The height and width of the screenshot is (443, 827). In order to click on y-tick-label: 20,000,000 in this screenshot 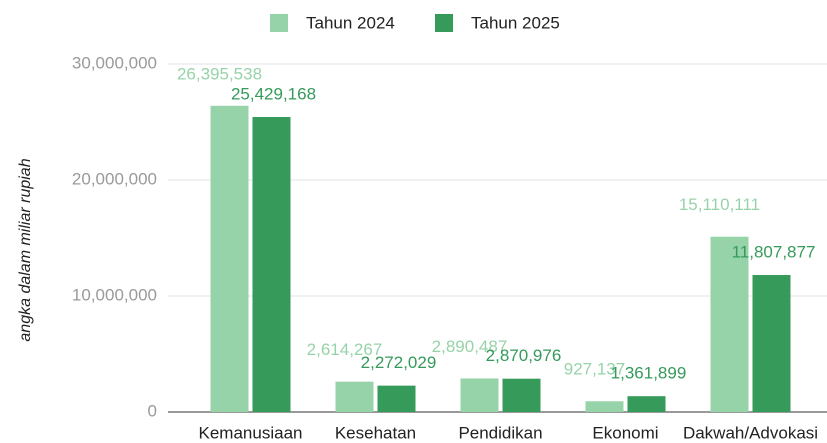, I will do `click(114, 178)`.